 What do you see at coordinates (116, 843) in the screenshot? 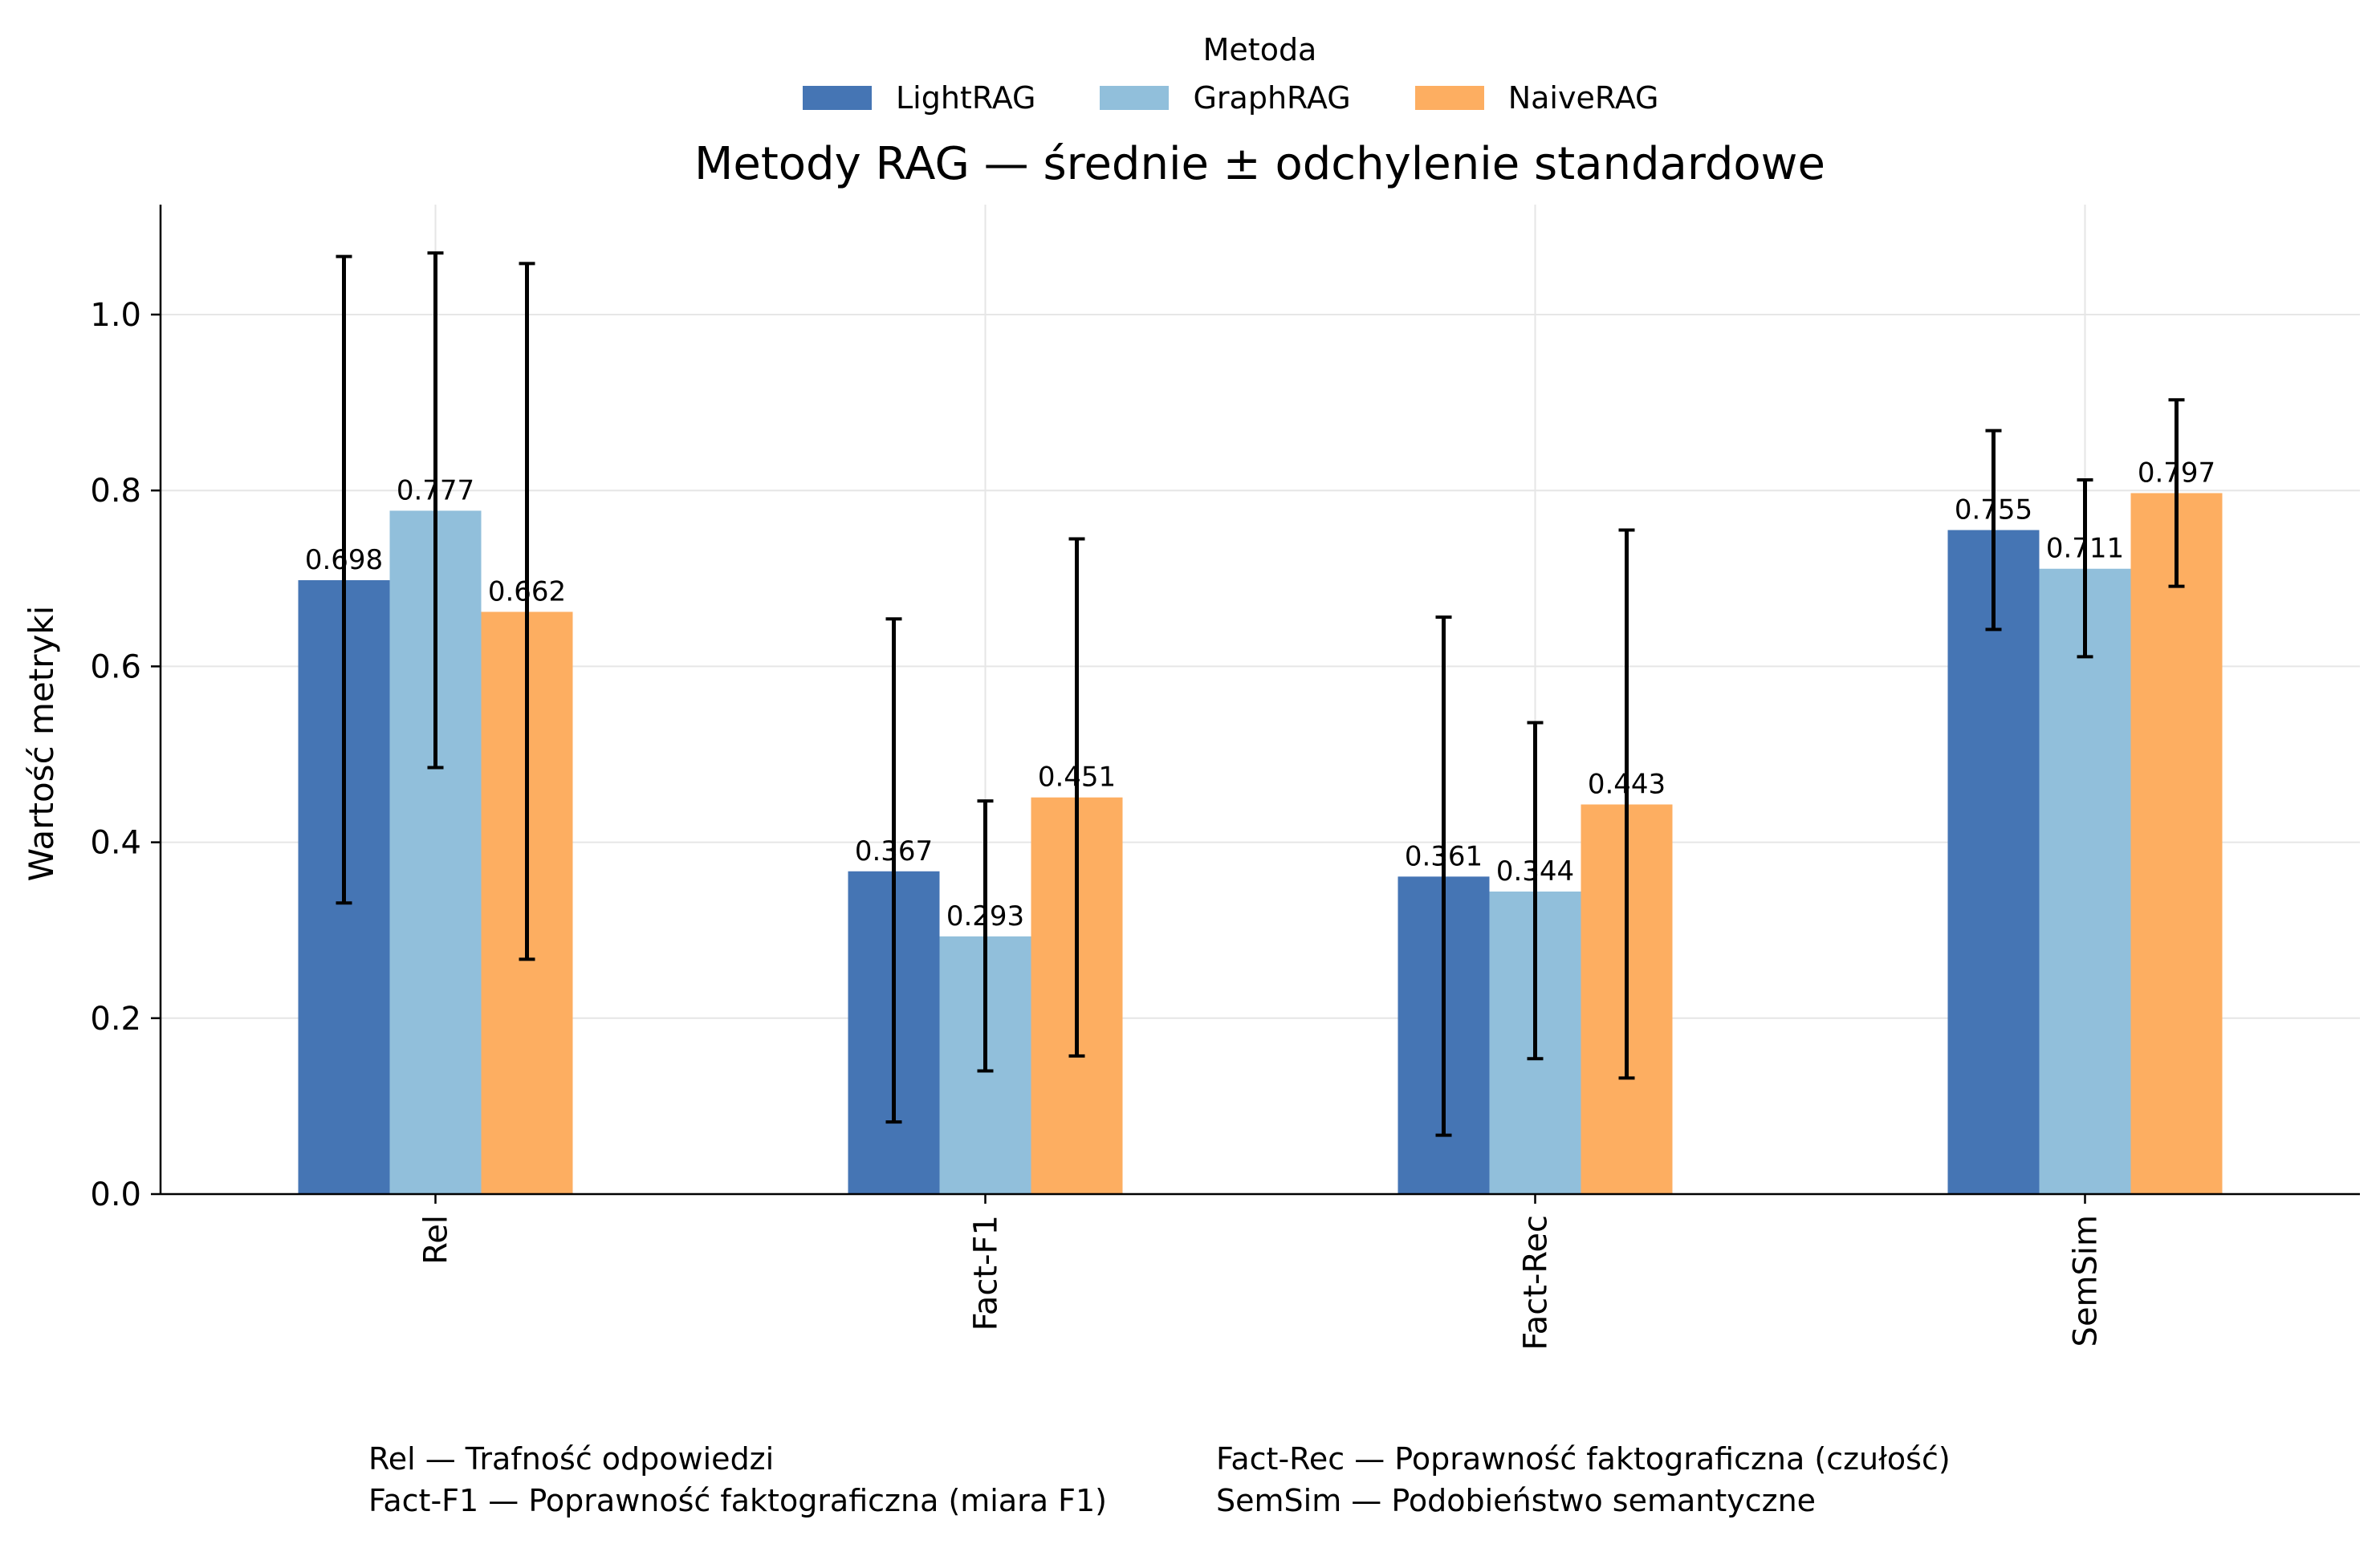
I see `y-tick-label: 0.4` at bounding box center [116, 843].